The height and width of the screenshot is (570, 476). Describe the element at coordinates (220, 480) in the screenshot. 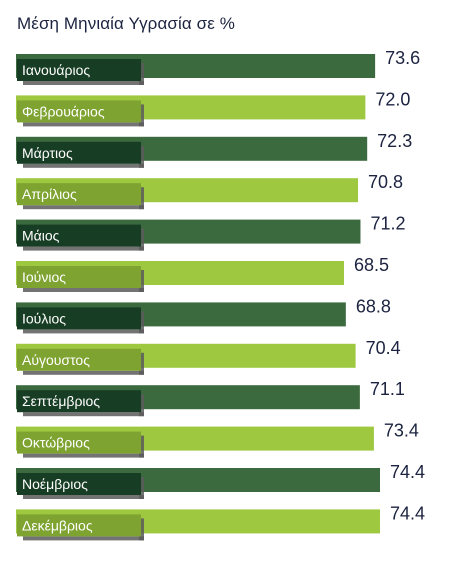

I see `bar-row: Νοέμβριος 74.4` at that location.